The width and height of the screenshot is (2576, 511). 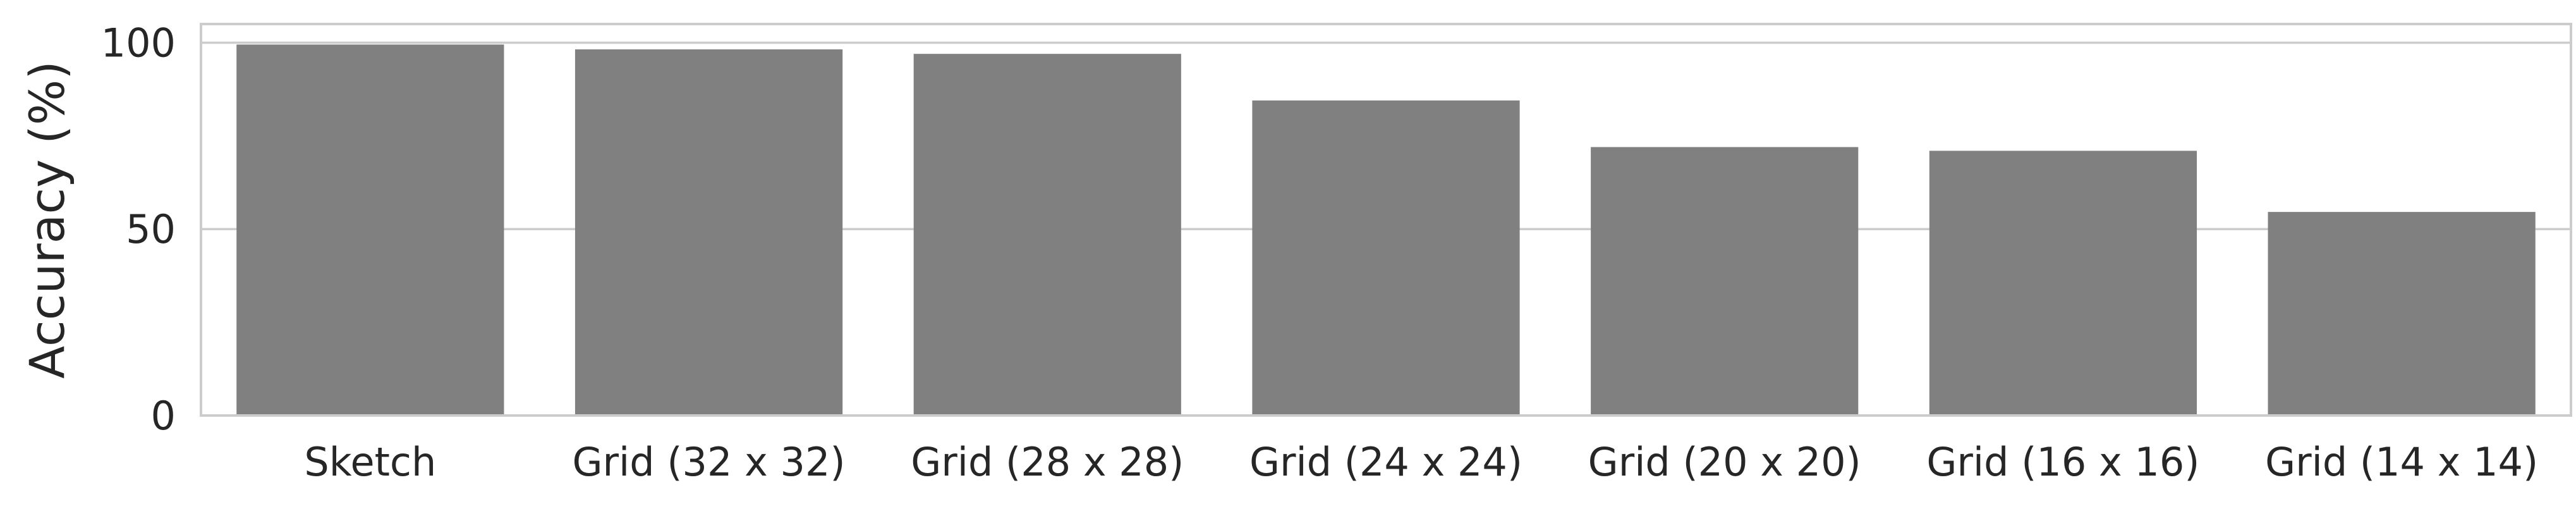 I want to click on y-tick-label-0: 0, so click(x=163, y=416).